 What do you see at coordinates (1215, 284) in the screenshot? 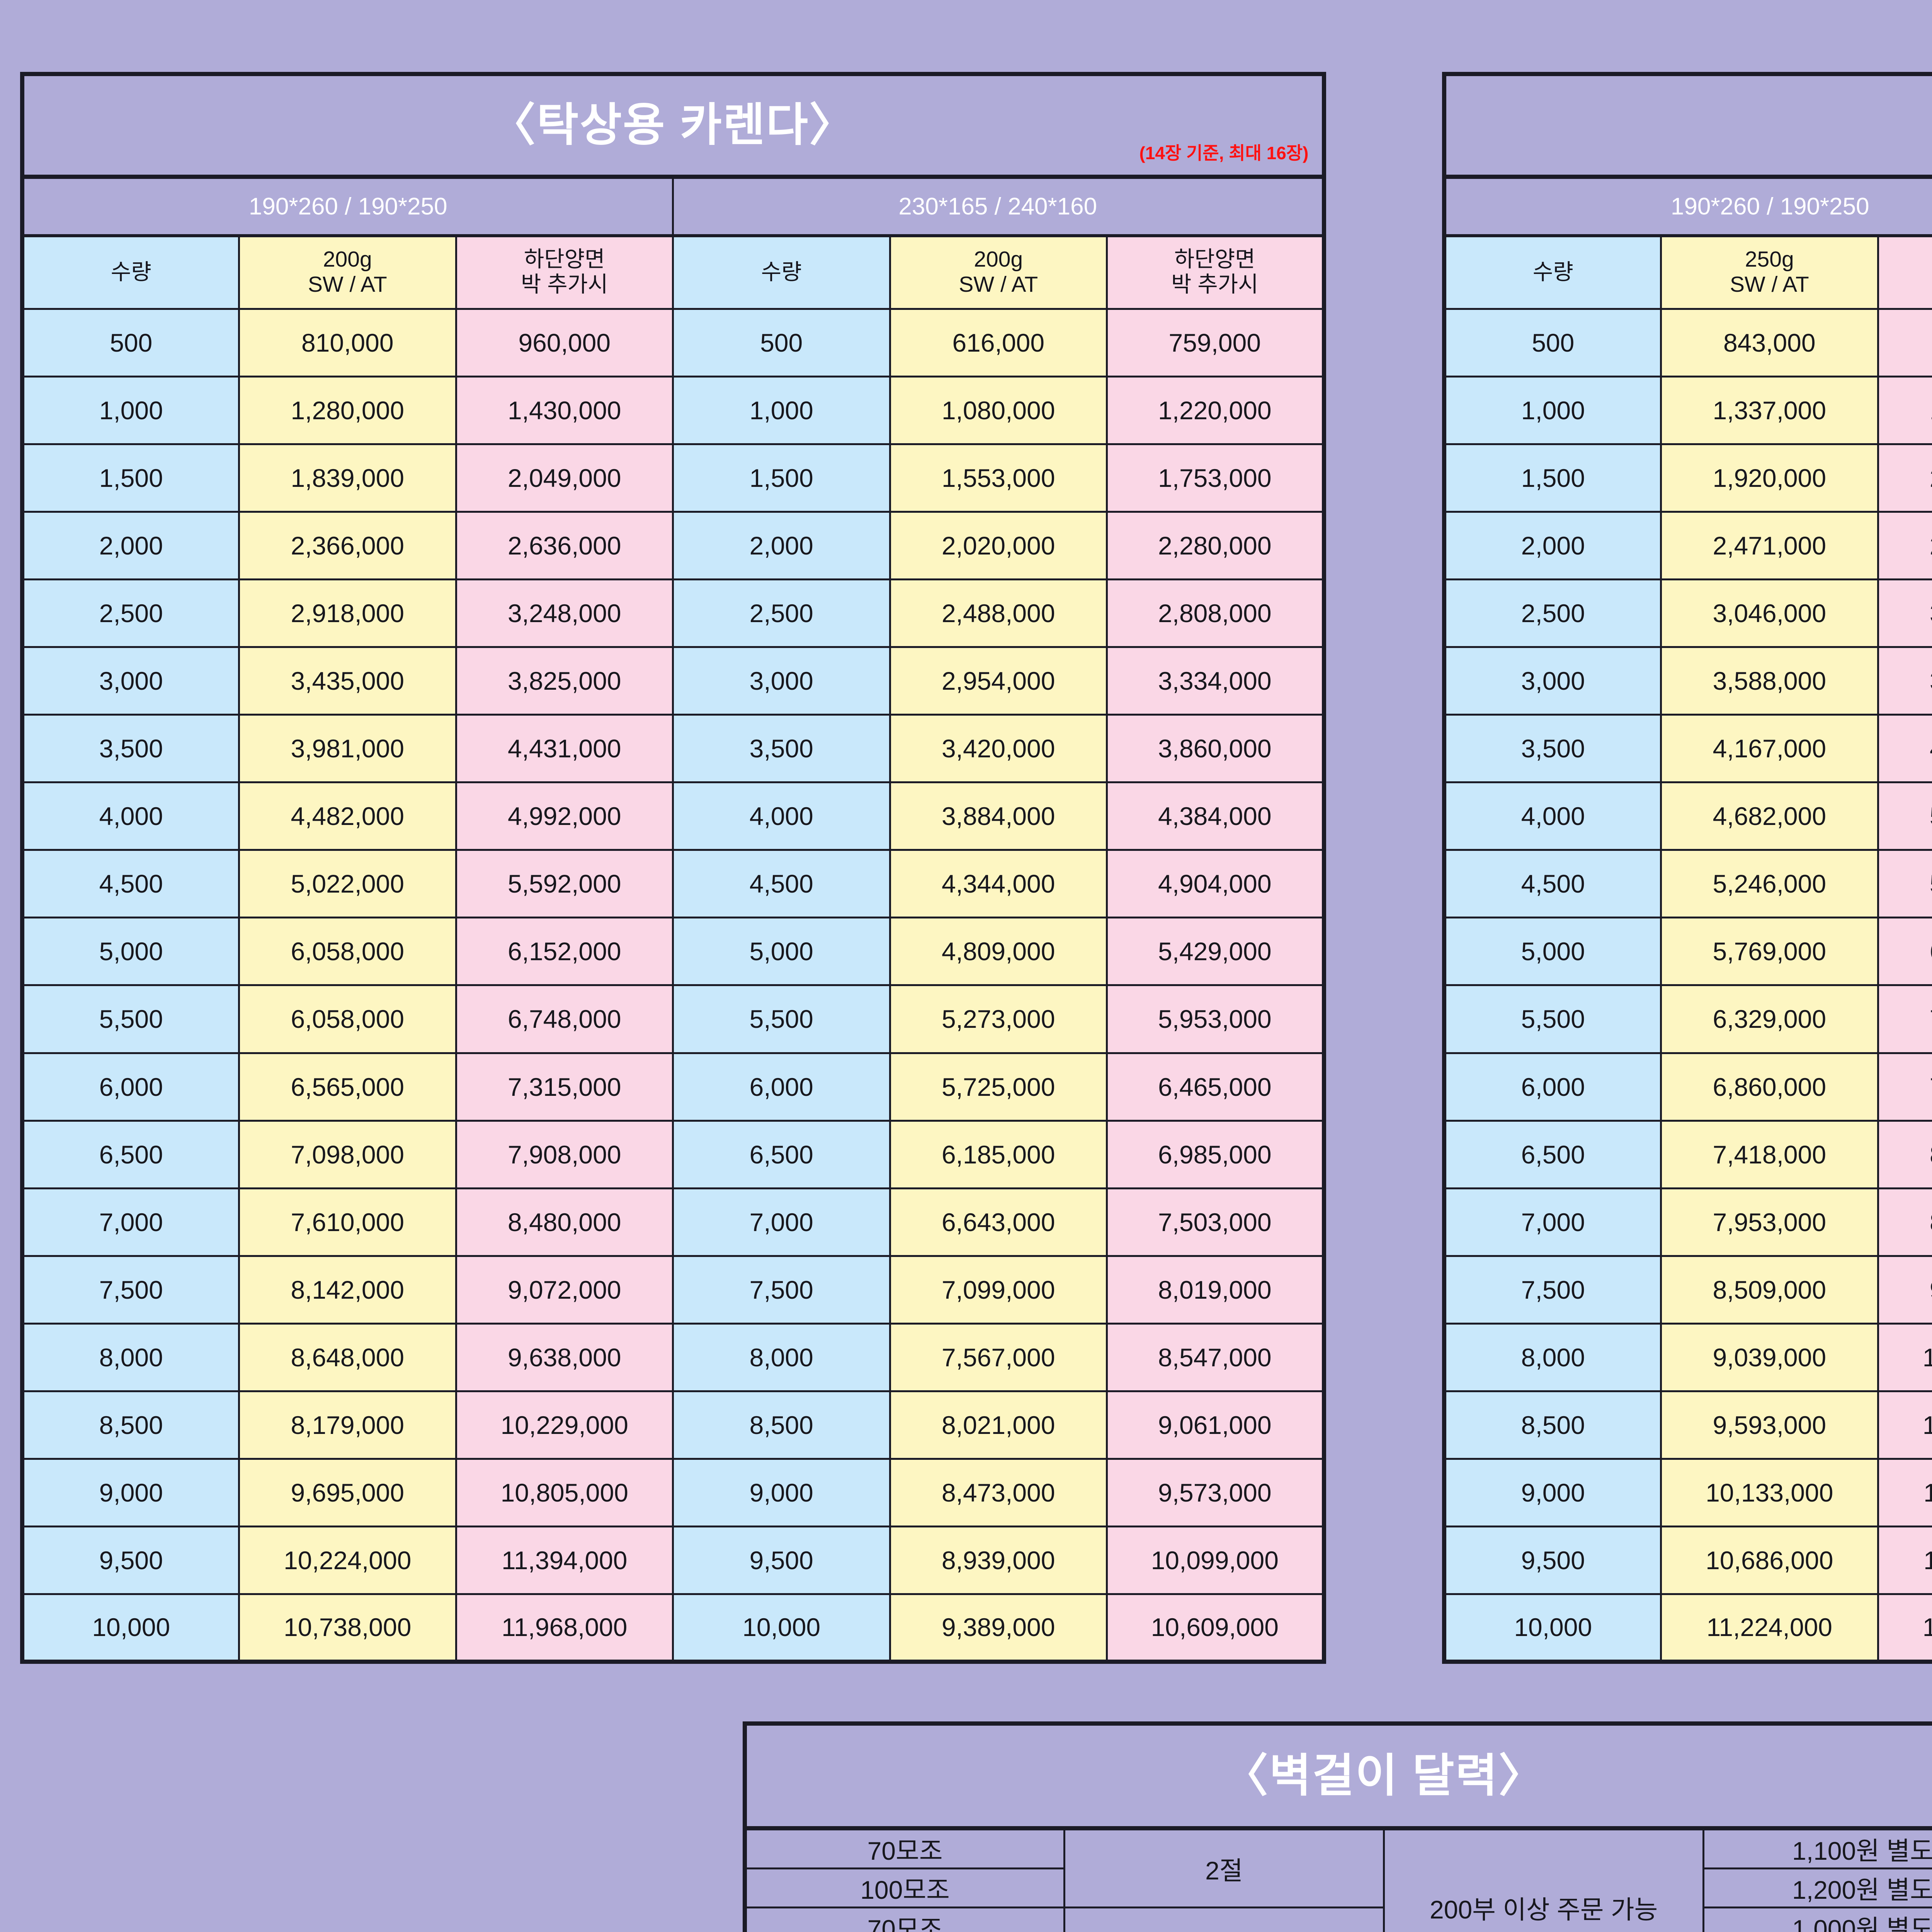
I see `foil-line2-right: 박 추가시` at bounding box center [1215, 284].